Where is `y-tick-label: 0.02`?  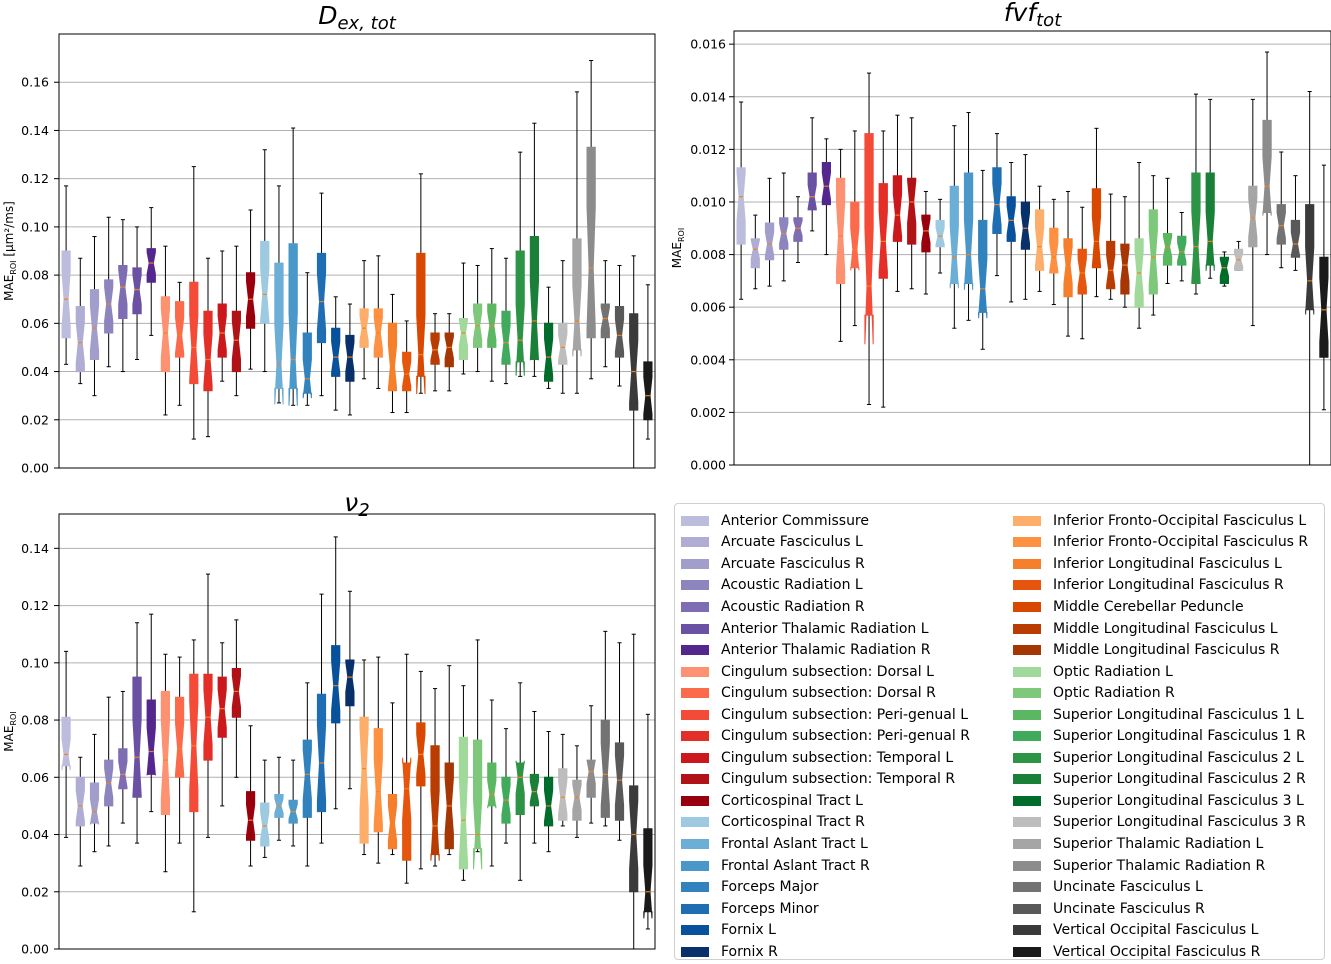 y-tick-label: 0.02 is located at coordinates (35, 891).